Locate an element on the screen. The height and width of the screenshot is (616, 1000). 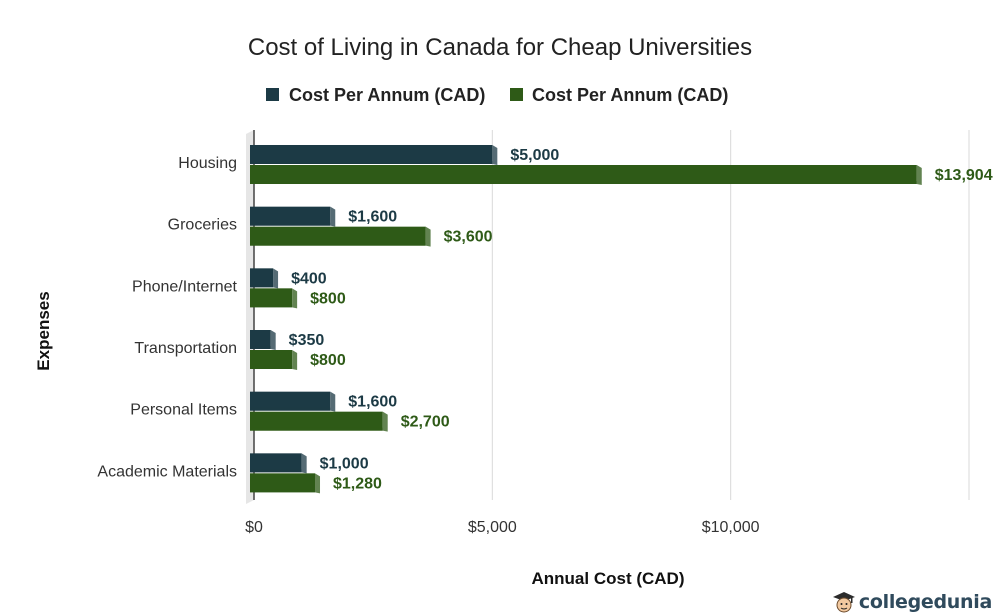
category-label: Personal Items is located at coordinates (183, 410).